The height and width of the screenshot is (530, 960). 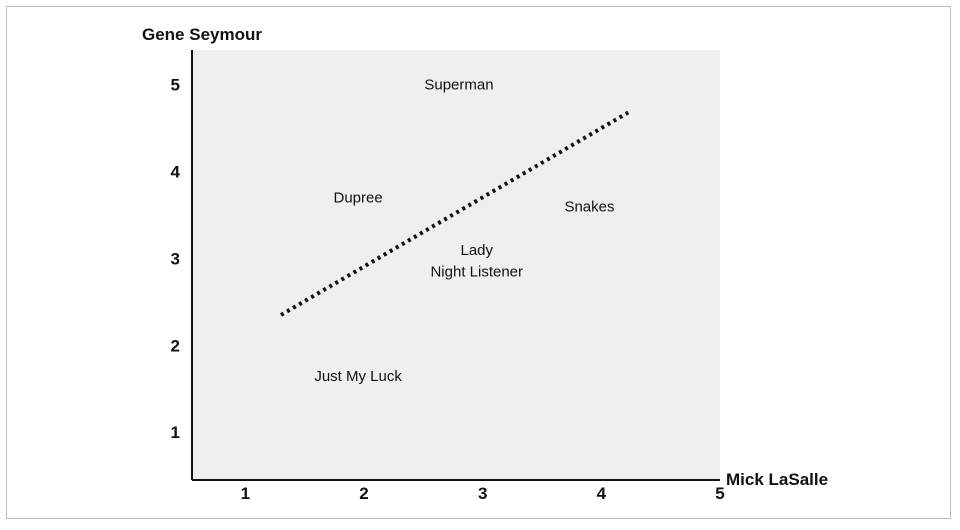 I want to click on movie-label: Night Listener, so click(x=476, y=272).